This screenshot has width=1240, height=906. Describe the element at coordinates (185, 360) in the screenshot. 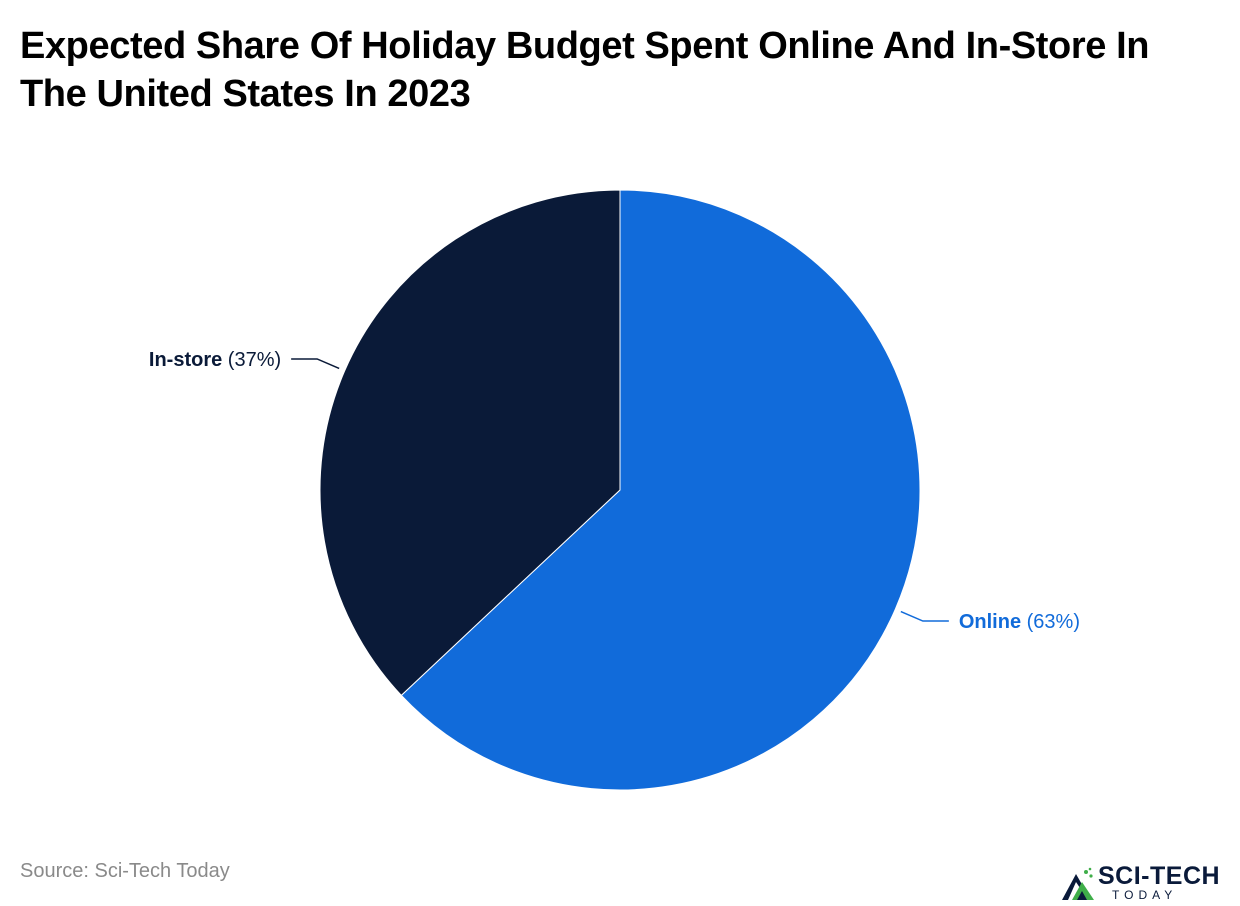

I see `slice-label-name: In-store` at that location.